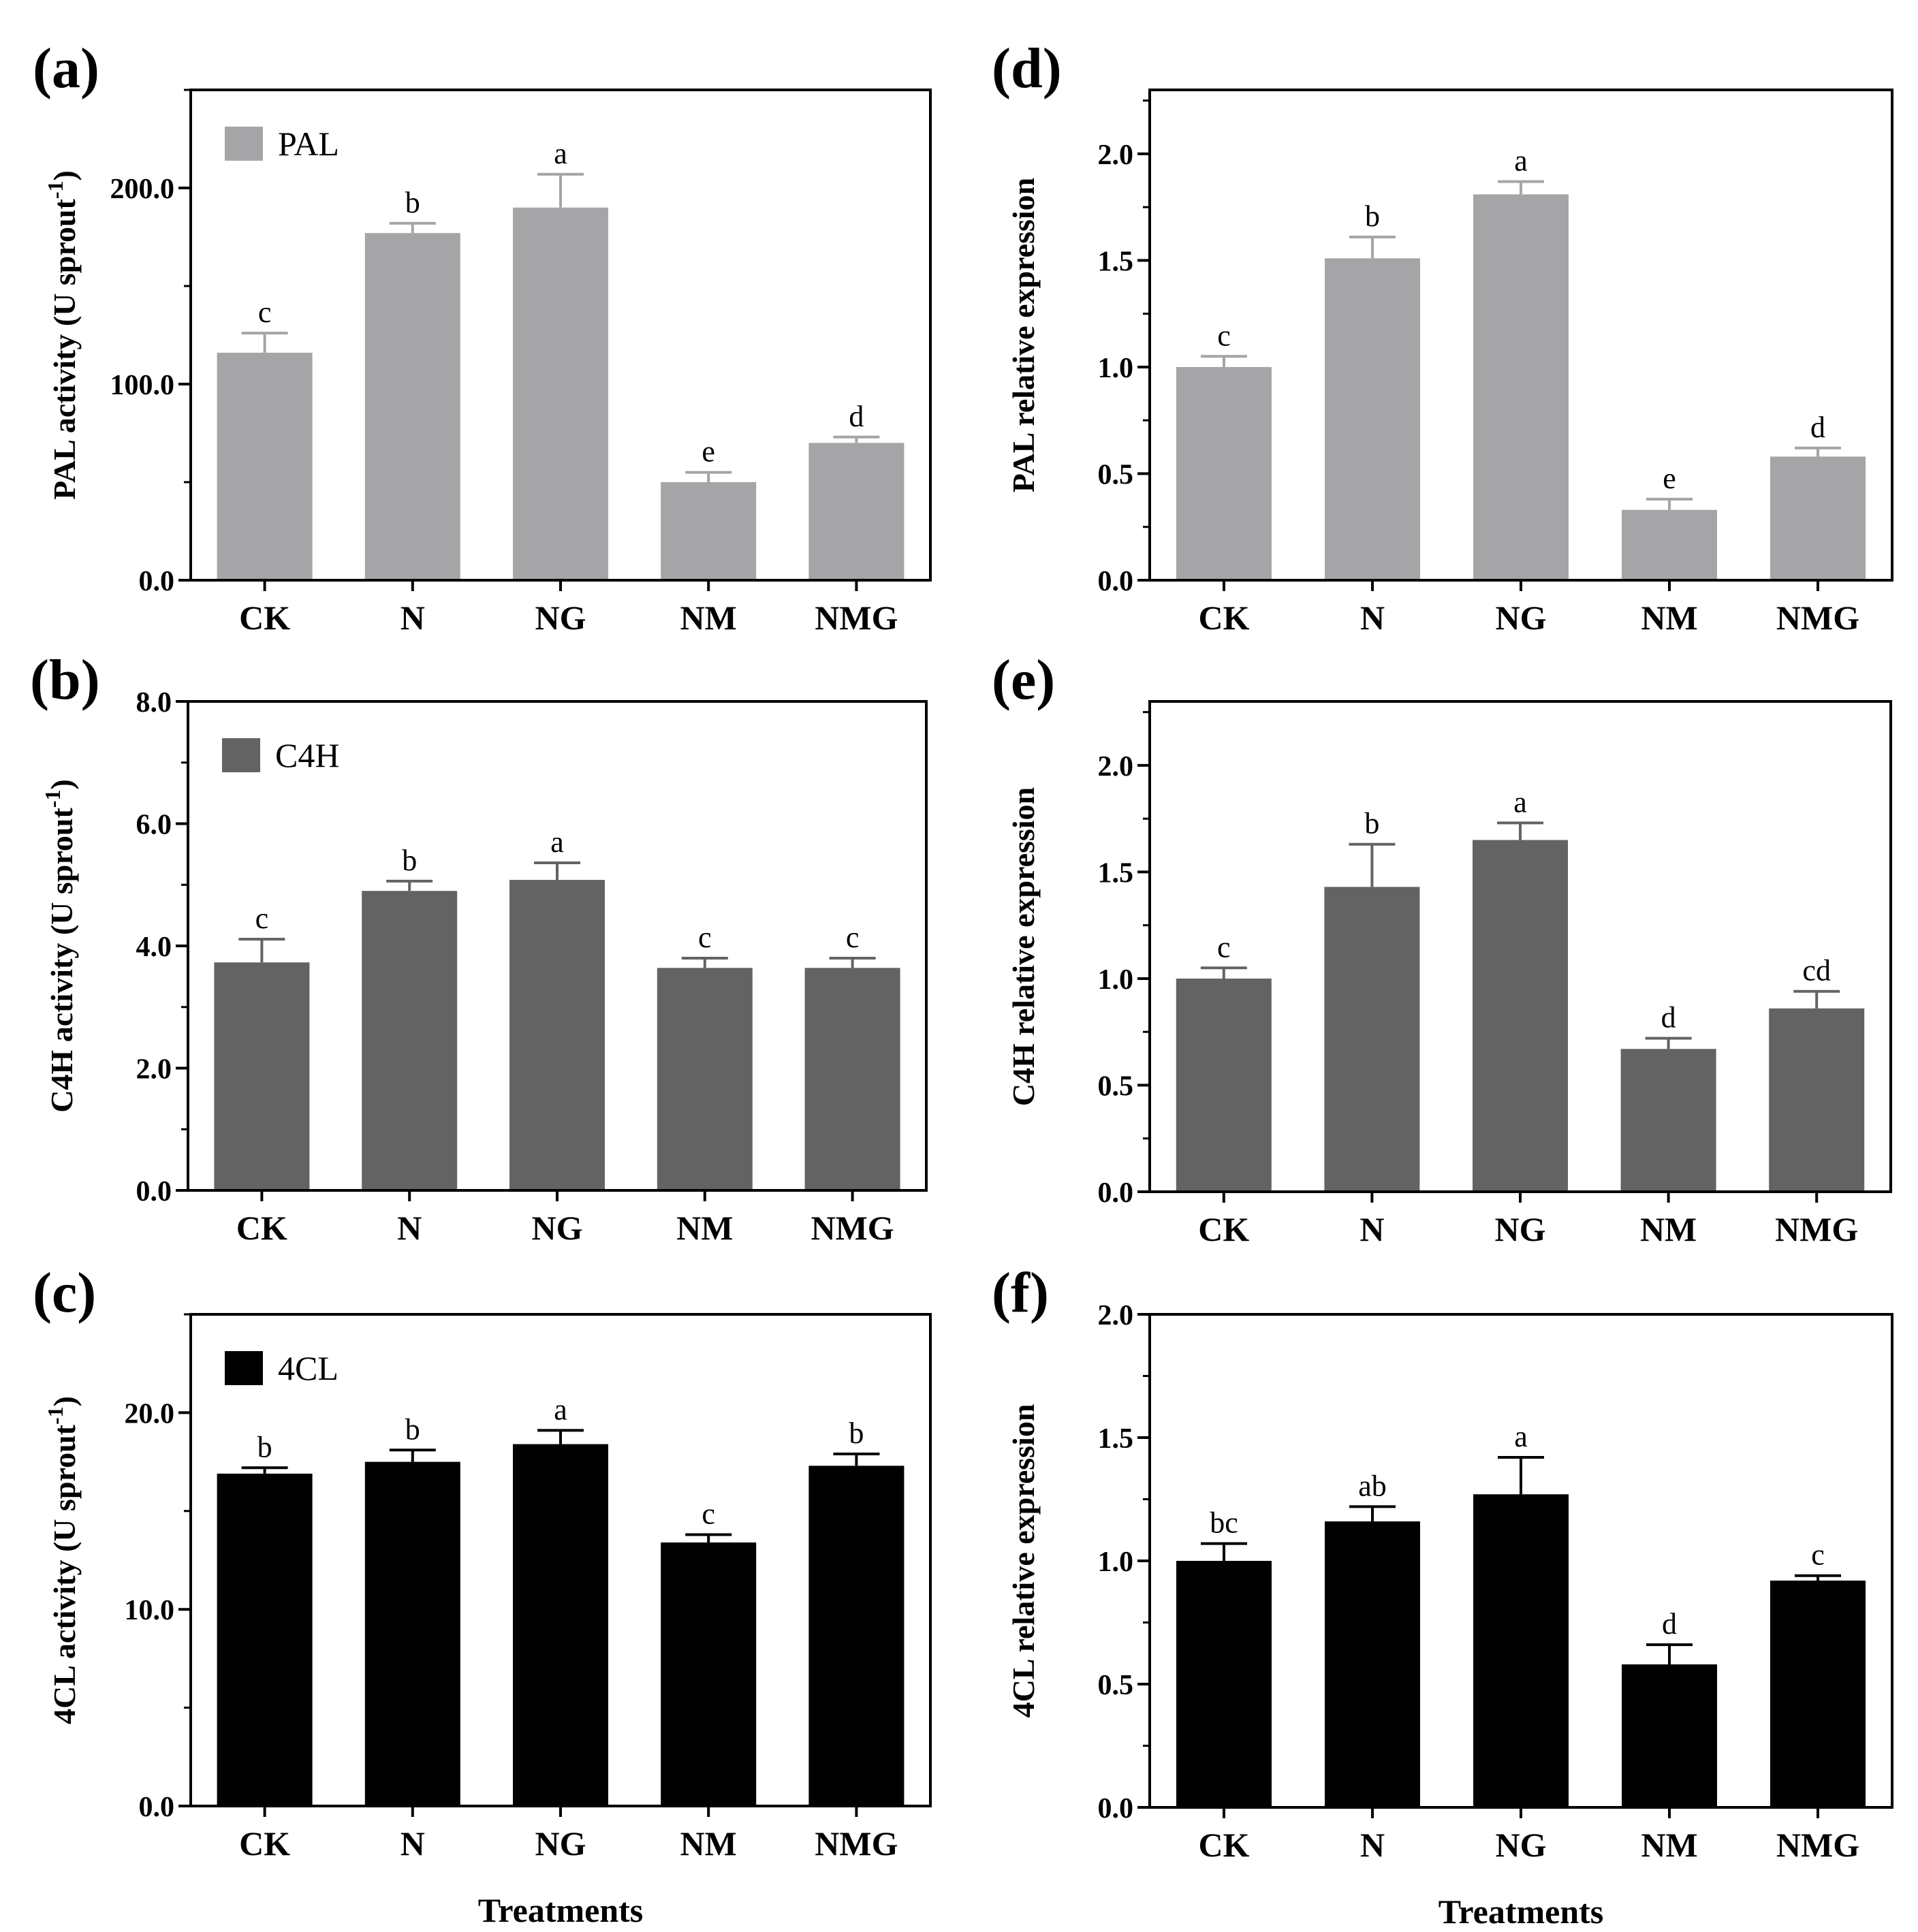 This screenshot has width=1918, height=1932. Describe the element at coordinates (1116, 1086) in the screenshot. I see `y-tick-label: 0.5` at that location.